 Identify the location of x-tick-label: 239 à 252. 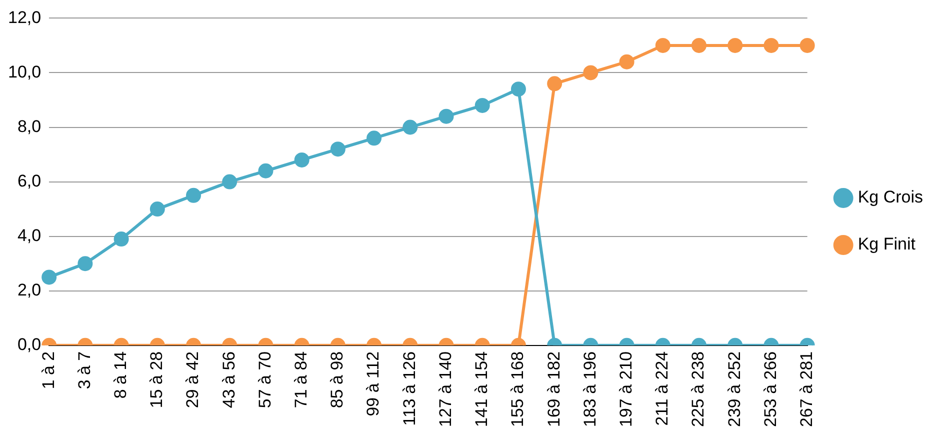
(734, 389).